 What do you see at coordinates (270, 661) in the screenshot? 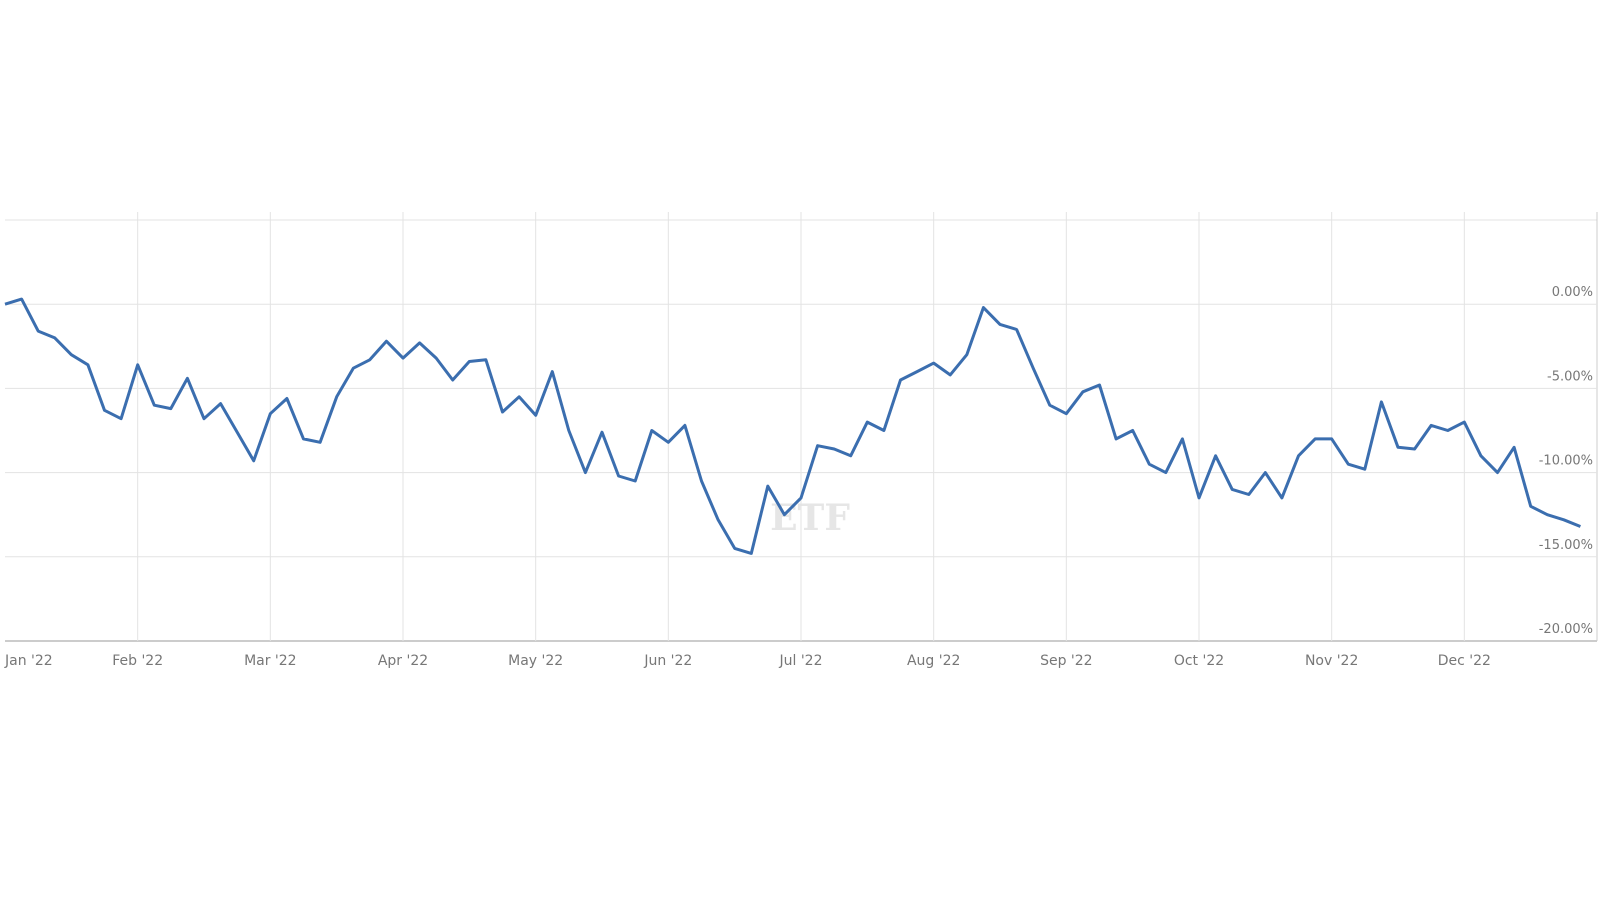
I see `x-tick-label: Mar '22` at bounding box center [270, 661].